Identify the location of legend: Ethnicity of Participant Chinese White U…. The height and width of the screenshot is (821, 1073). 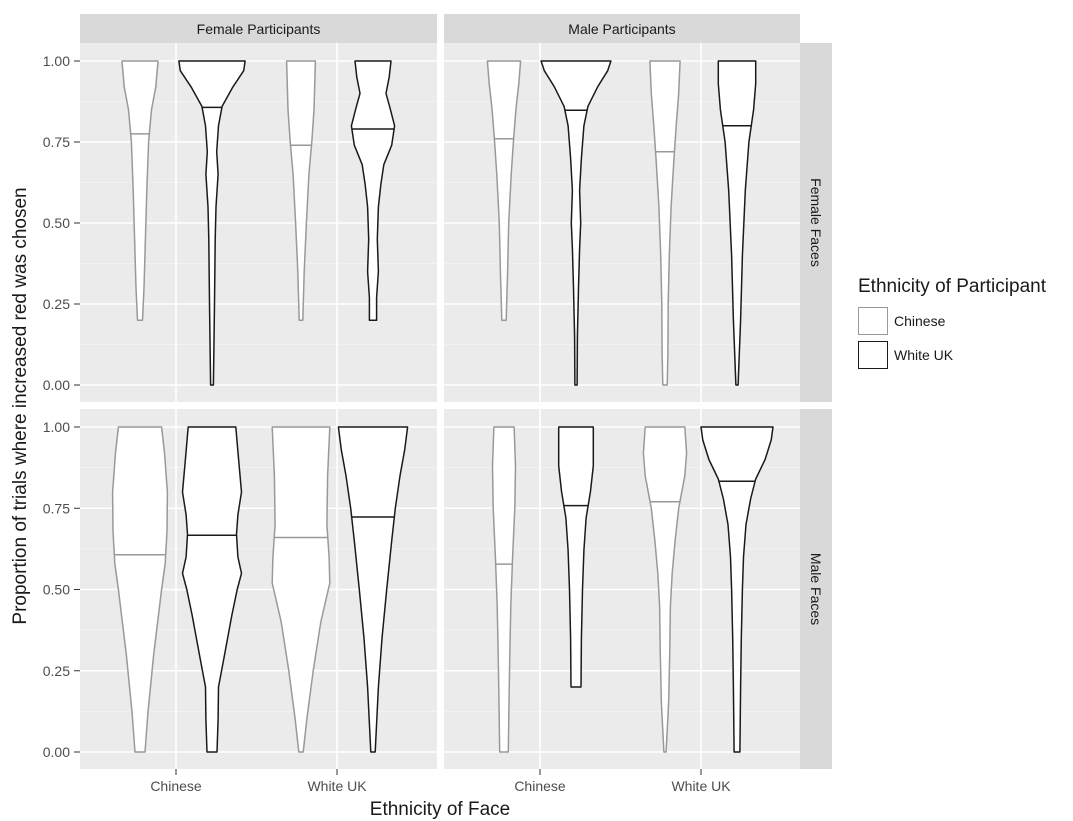
(952, 324).